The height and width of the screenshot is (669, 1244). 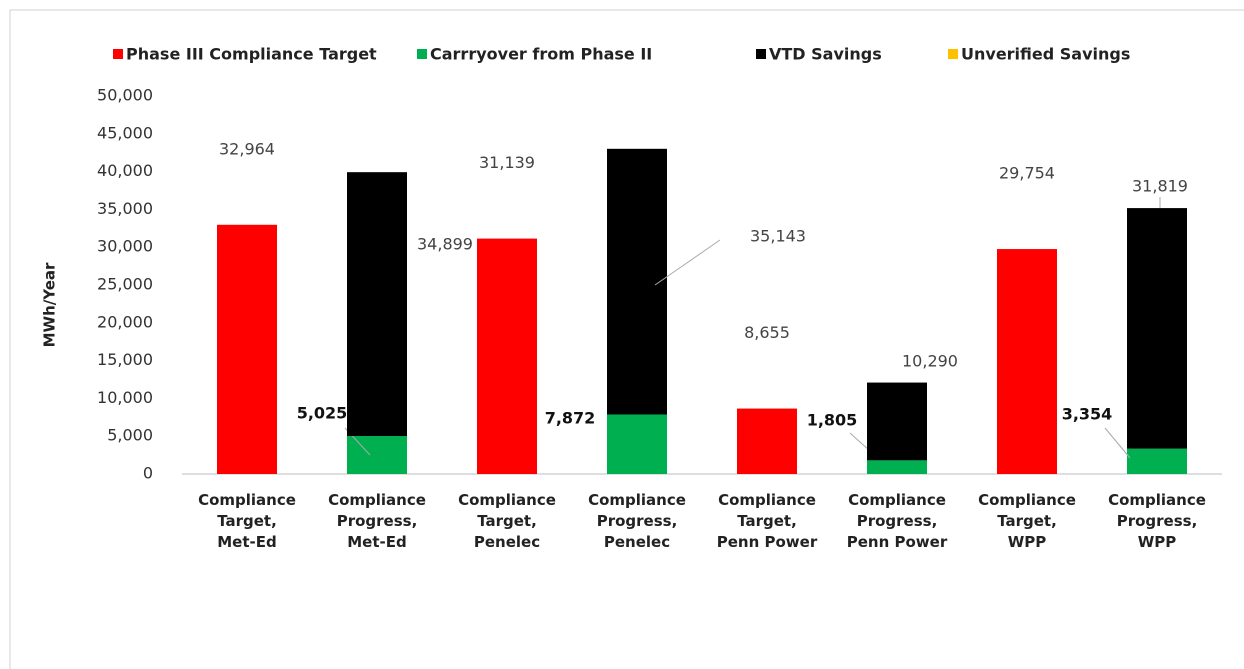 I want to click on data-label: 10,290, so click(x=930, y=361).